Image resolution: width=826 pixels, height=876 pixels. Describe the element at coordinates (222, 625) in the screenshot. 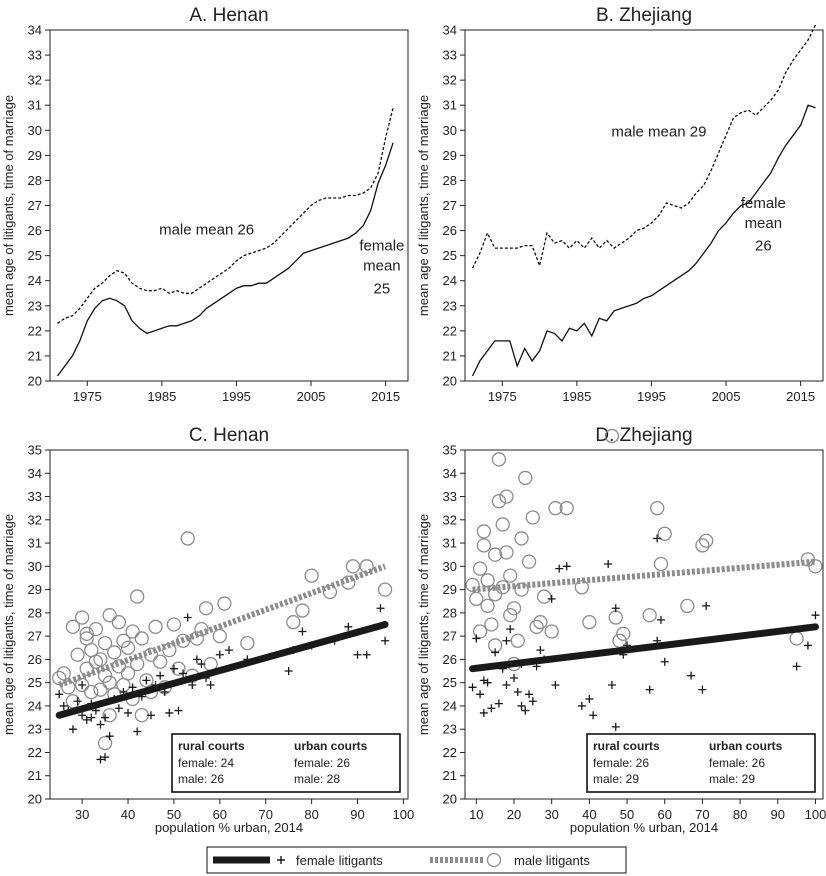

I see `male-fit-line` at that location.